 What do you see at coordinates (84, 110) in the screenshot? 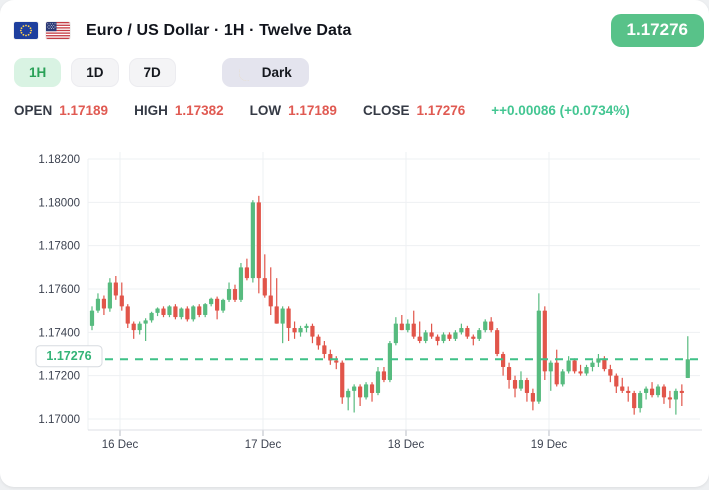
I see `stat-open-value: 1.17189` at bounding box center [84, 110].